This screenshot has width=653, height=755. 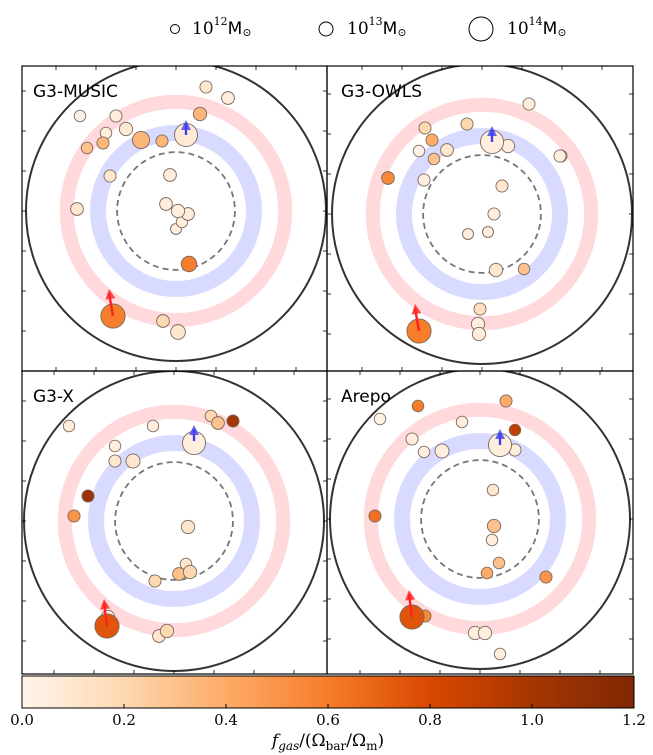 I want to click on panel-title: G3-MUSIC, so click(x=75, y=92).